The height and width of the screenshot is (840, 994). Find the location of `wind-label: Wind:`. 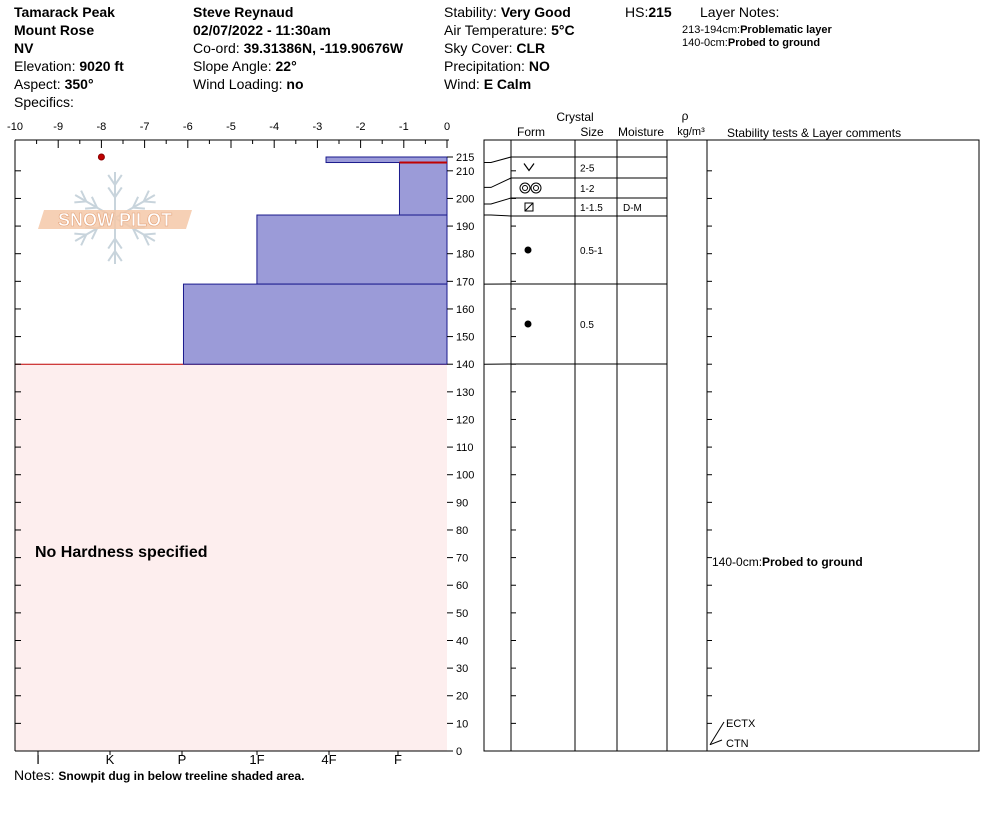

wind-label: Wind: is located at coordinates (462, 84).